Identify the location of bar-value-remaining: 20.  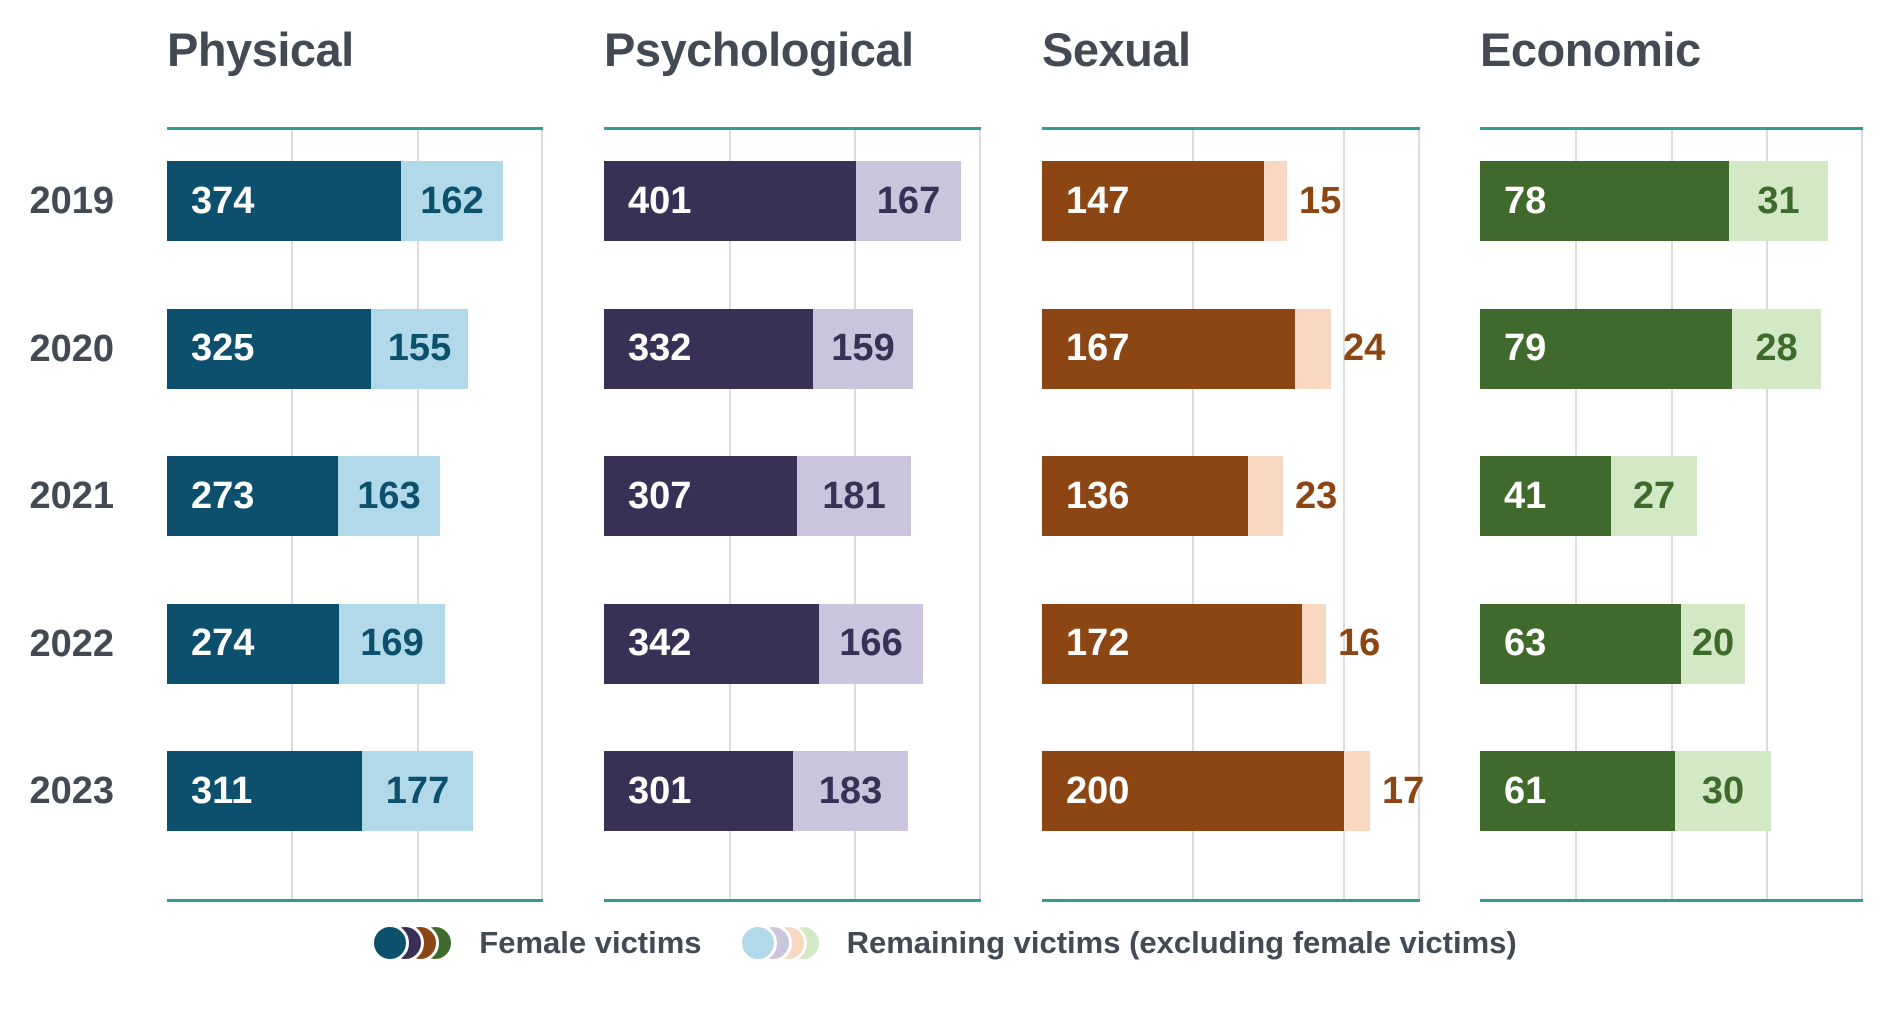
(1713, 643).